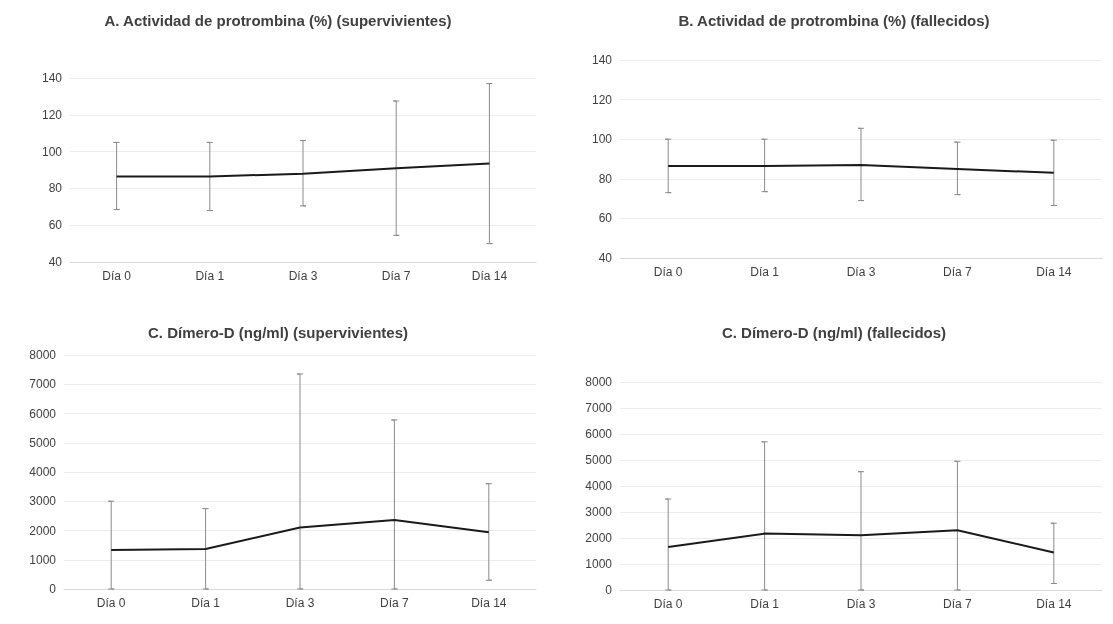  I want to click on chart-title: C. Dímero-D (ng/ml) (supervivientes), so click(278, 332).